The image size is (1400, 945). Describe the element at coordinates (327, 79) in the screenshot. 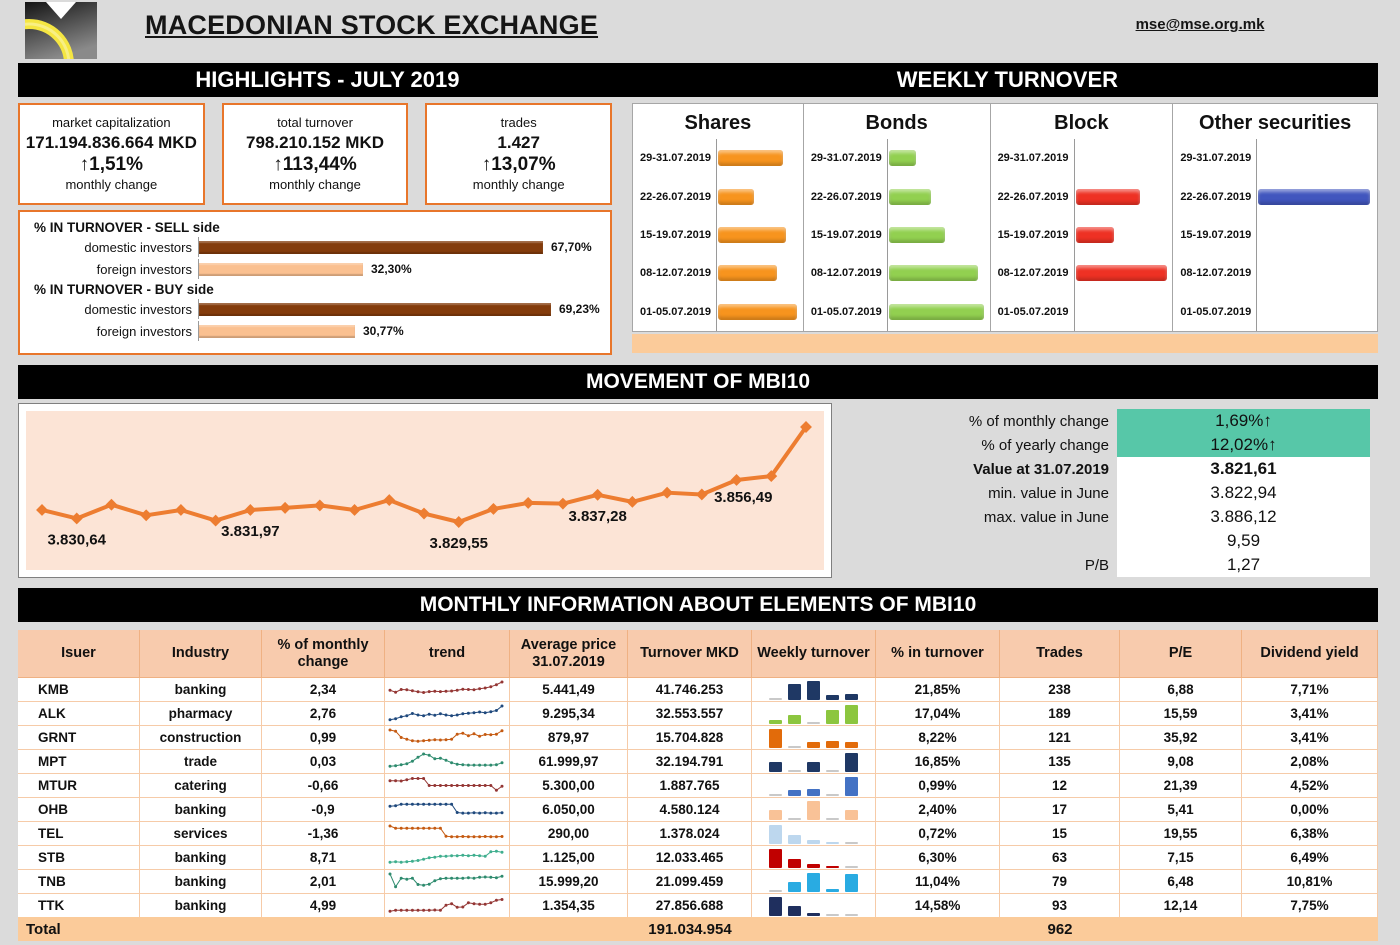

I see `banner-highlights: HIGHLIGHTS - JULY 2019` at that location.